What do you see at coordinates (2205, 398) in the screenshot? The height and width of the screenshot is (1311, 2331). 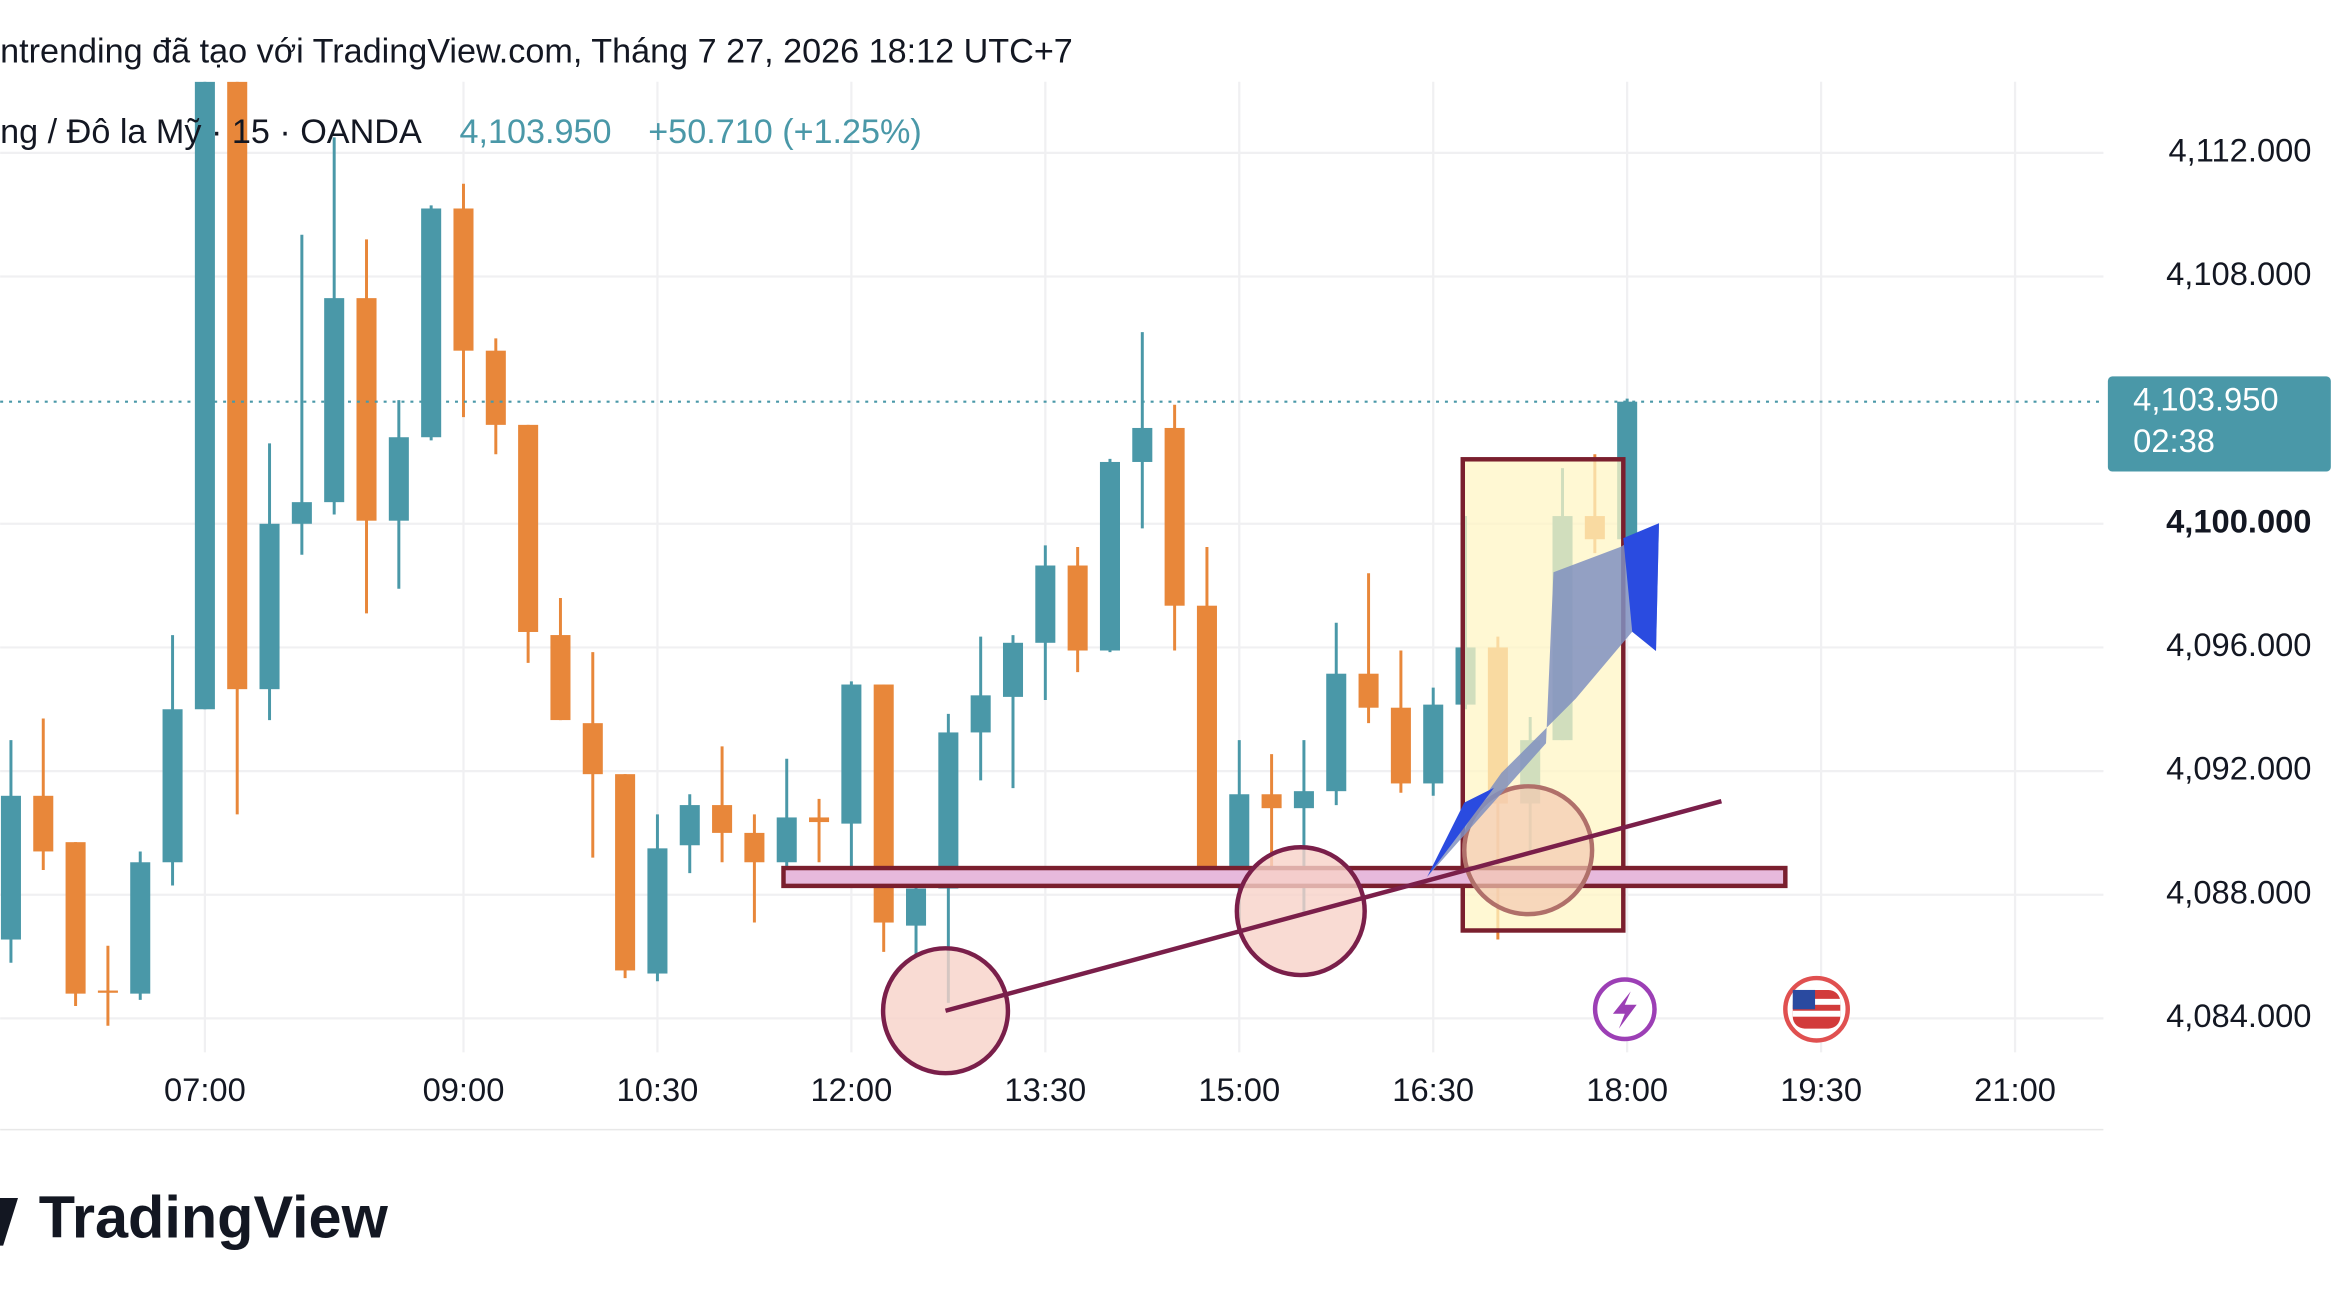 I see `last-price-label: 4,103.950` at bounding box center [2205, 398].